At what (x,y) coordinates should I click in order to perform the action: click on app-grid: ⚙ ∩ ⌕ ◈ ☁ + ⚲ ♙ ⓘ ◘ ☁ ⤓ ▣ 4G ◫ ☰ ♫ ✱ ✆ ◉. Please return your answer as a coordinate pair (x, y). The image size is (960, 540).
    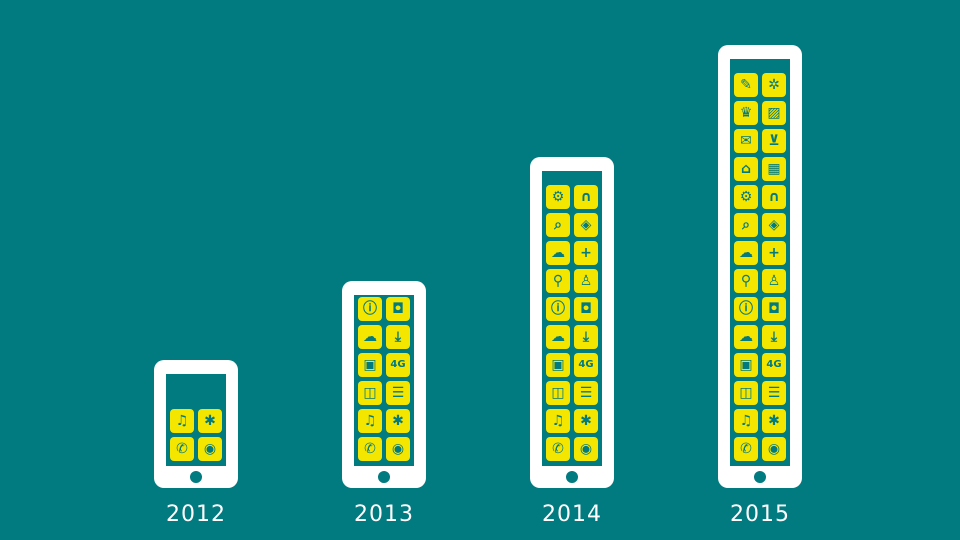
    Looking at the image, I should click on (572, 323).